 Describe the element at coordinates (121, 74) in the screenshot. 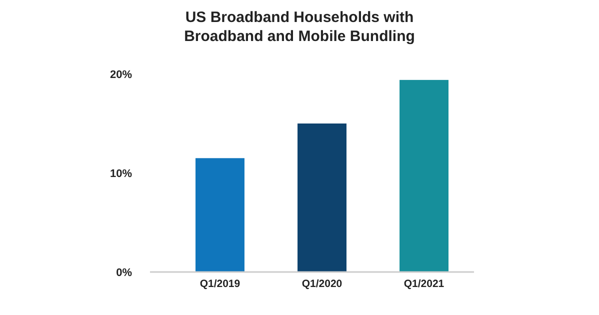

I see `y-tick-label: 20%` at that location.